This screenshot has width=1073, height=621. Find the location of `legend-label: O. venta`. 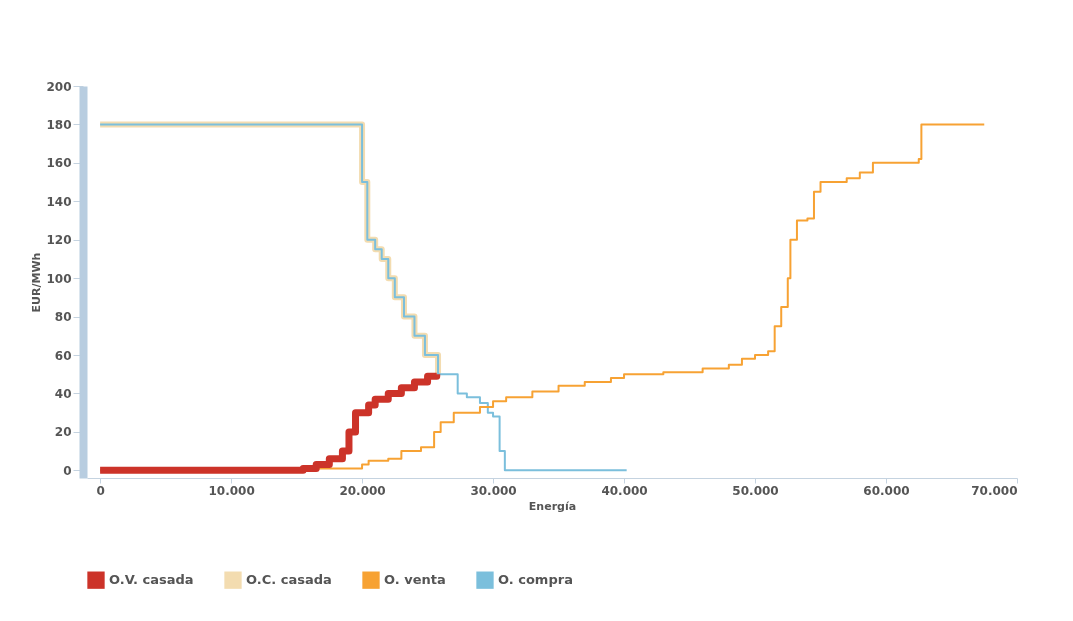

legend-label: O. venta is located at coordinates (415, 580).